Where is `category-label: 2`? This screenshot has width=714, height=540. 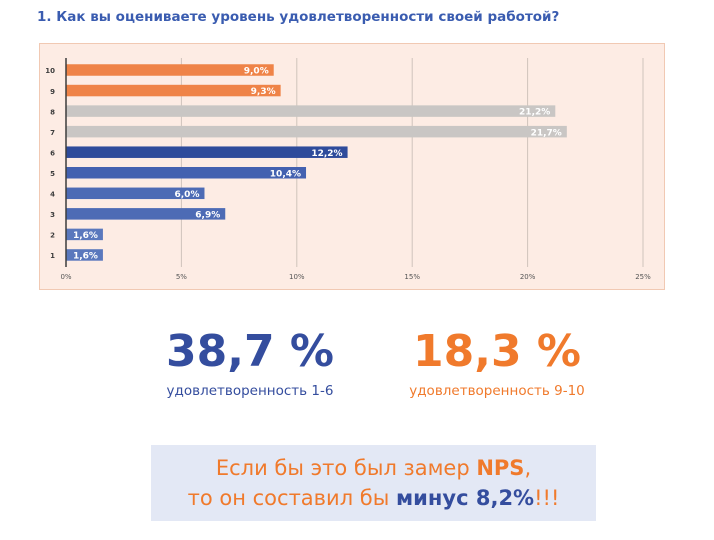 category-label: 2 is located at coordinates (52, 236).